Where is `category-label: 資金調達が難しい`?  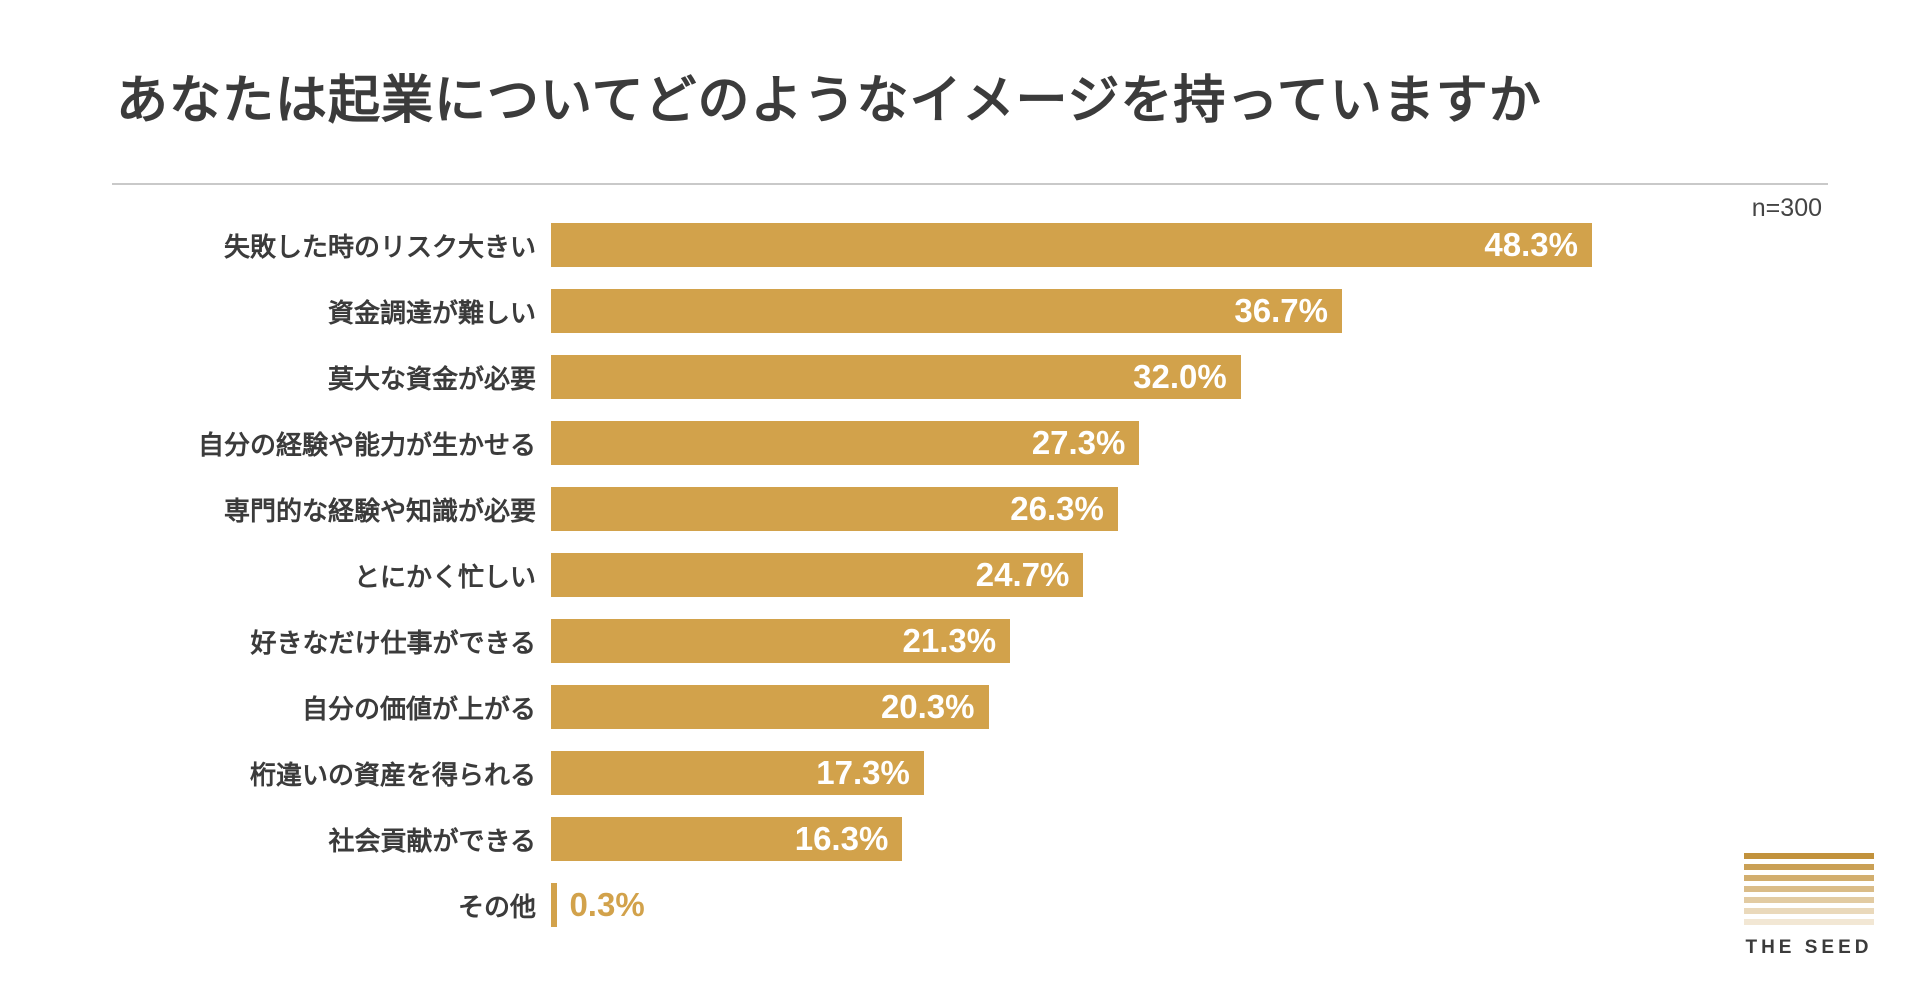
category-label: 資金調達が難しい is located at coordinates (431, 312).